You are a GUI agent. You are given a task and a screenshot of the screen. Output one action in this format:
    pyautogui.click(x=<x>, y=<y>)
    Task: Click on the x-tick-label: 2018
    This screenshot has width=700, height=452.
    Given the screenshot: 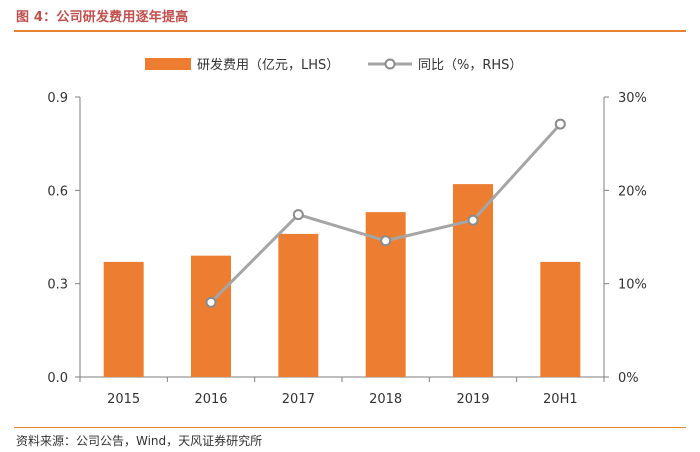 What is the action you would take?
    pyautogui.click(x=385, y=399)
    